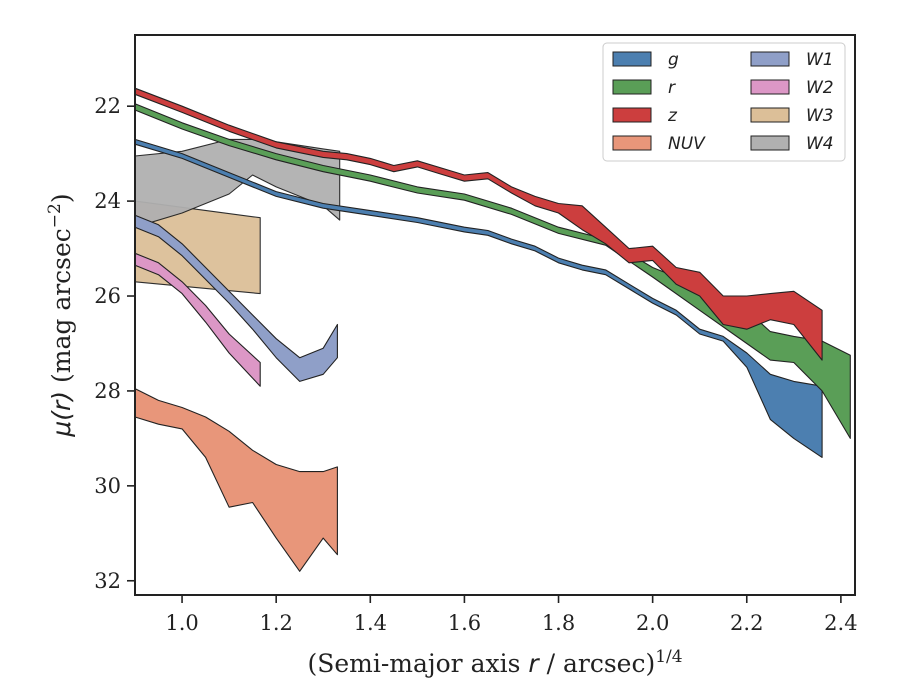 The height and width of the screenshot is (700, 900). I want to click on y-tick-label: 30, so click(107, 486).